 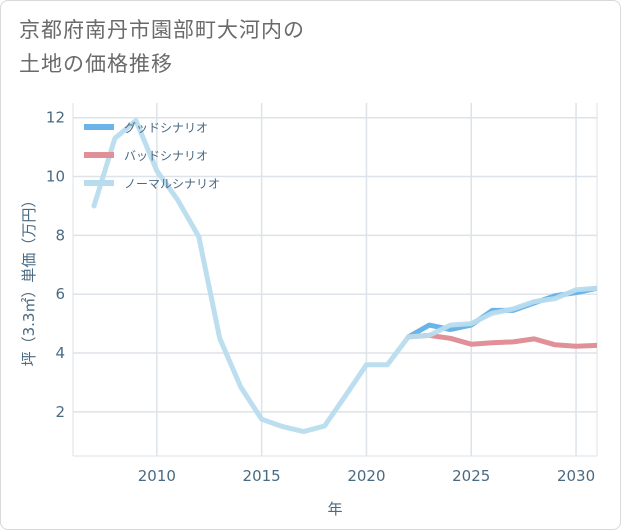 What do you see at coordinates (60, 235) in the screenshot?
I see `y-tick-label: 8` at bounding box center [60, 235].